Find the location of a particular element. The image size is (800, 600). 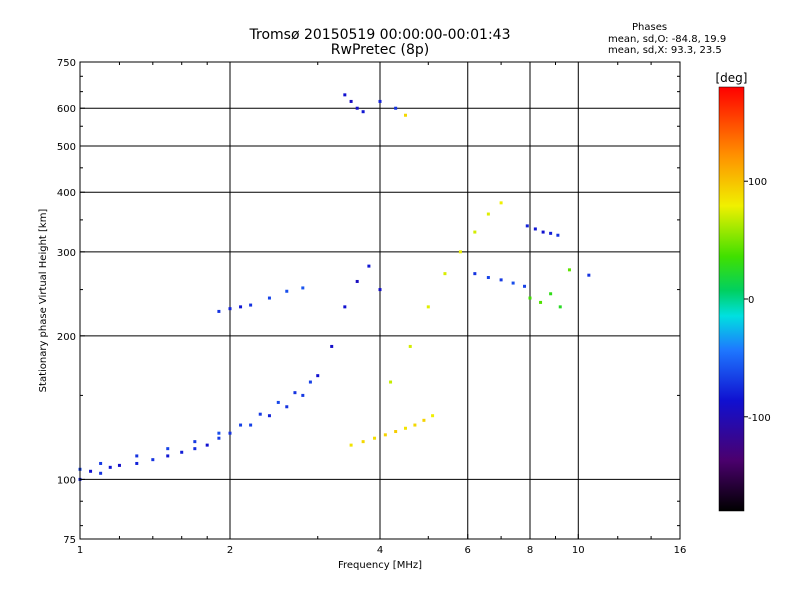

stats-phase-o: mean, sd,O: -84.8, 19.9 is located at coordinates (667, 39).